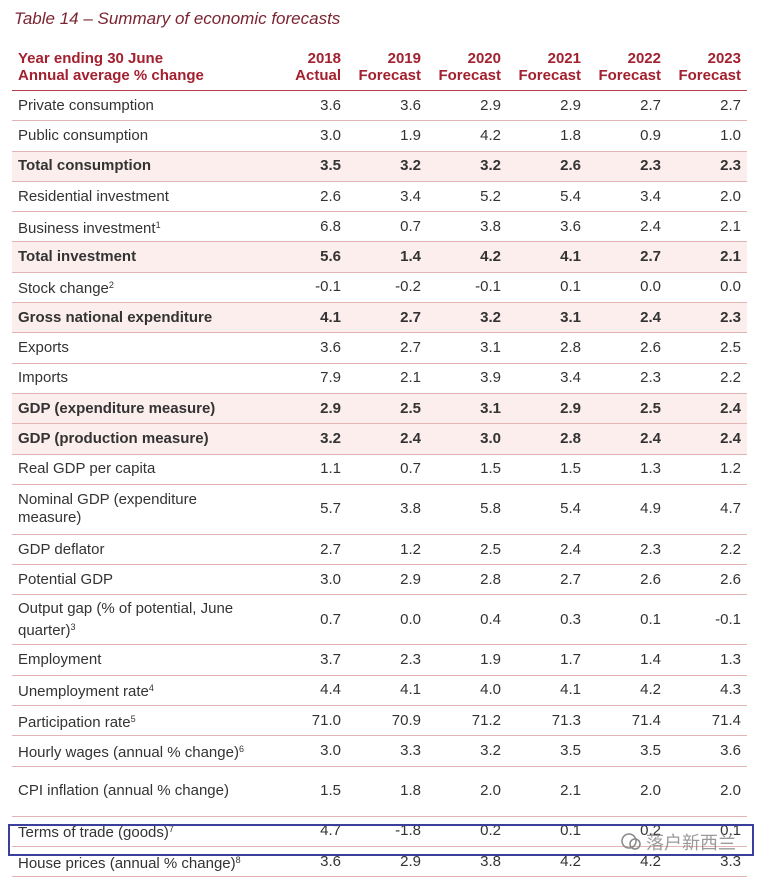 This screenshot has height=877, width=768. I want to click on value-cell: 4.0, so click(467, 691).